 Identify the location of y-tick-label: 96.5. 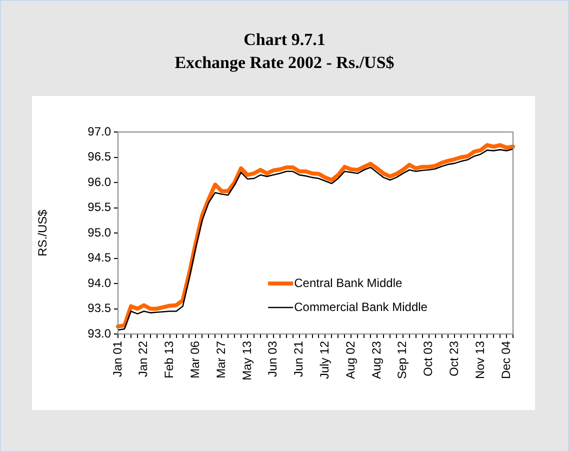
(100, 157).